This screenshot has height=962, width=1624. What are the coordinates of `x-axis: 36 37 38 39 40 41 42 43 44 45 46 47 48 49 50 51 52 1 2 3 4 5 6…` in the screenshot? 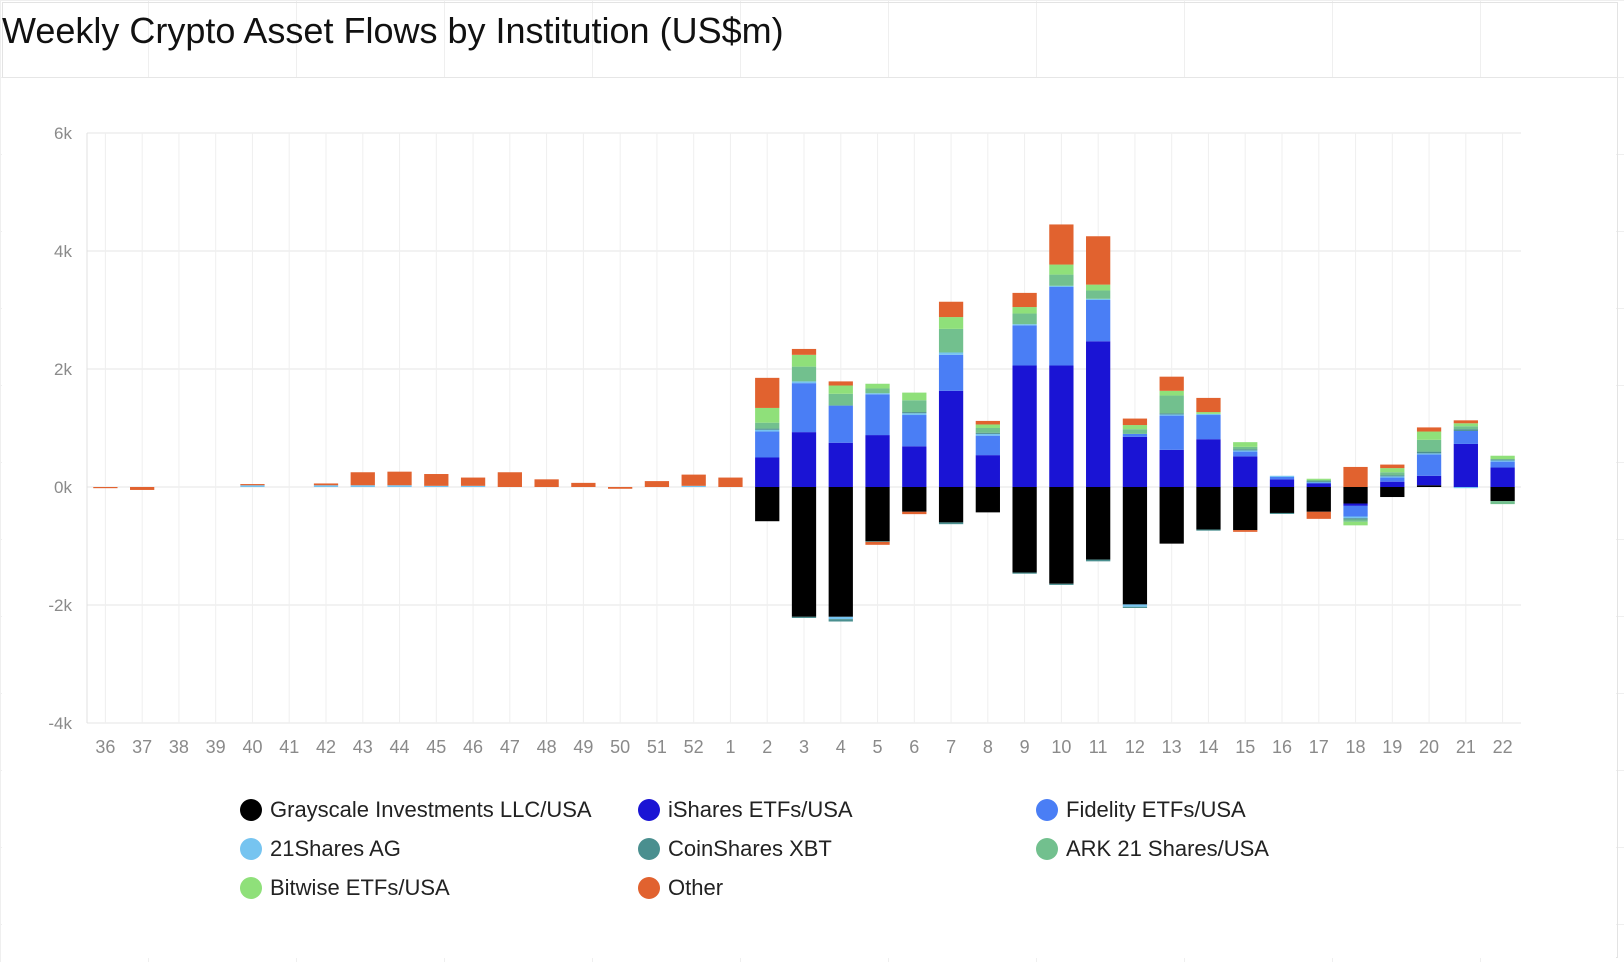 It's located at (803, 747).